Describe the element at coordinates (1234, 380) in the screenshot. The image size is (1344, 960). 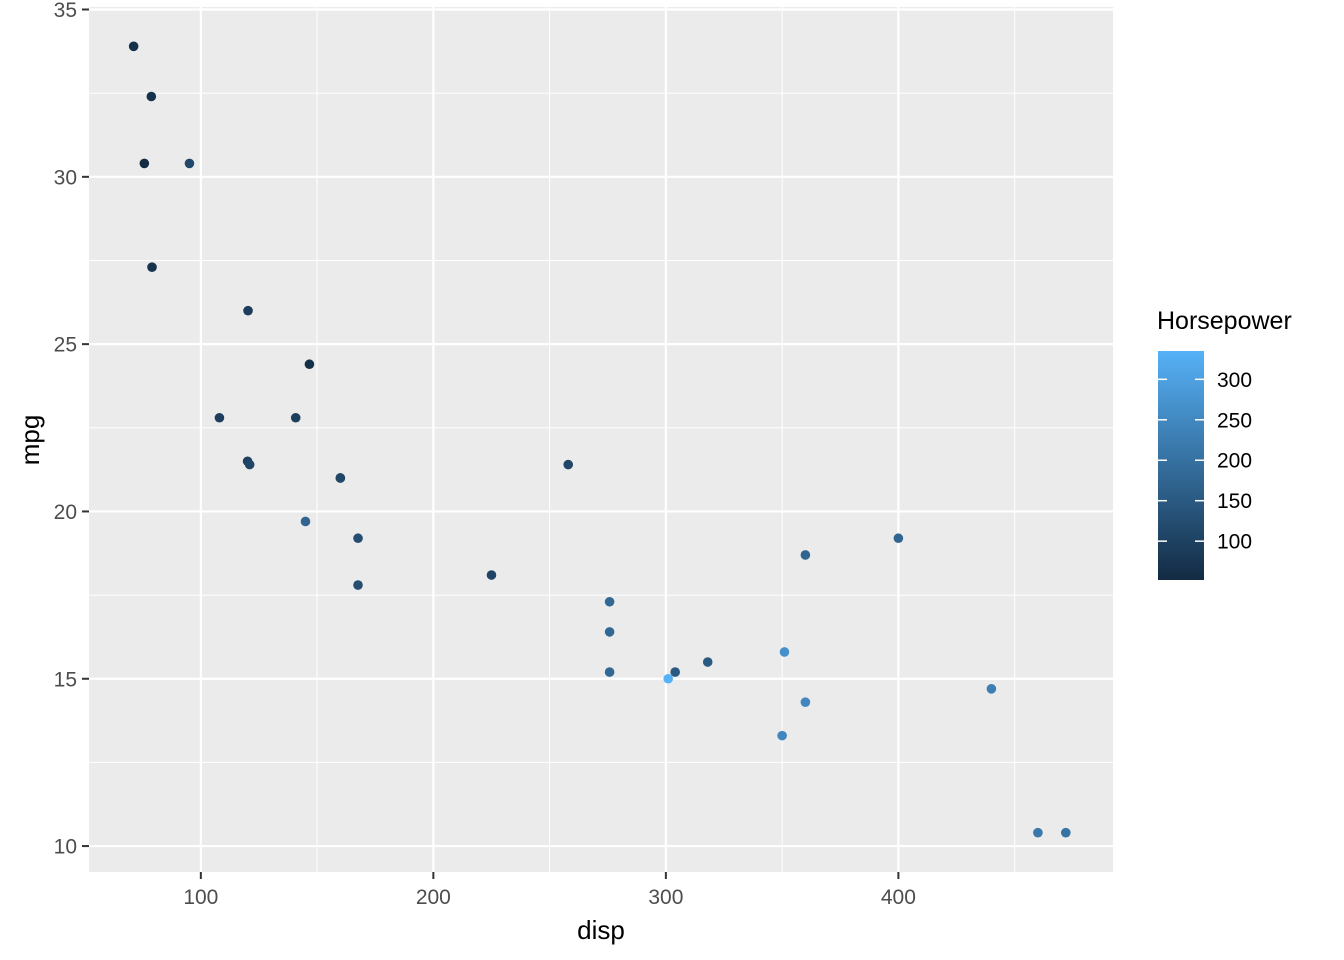
I see `legend-tick-label: 300` at that location.